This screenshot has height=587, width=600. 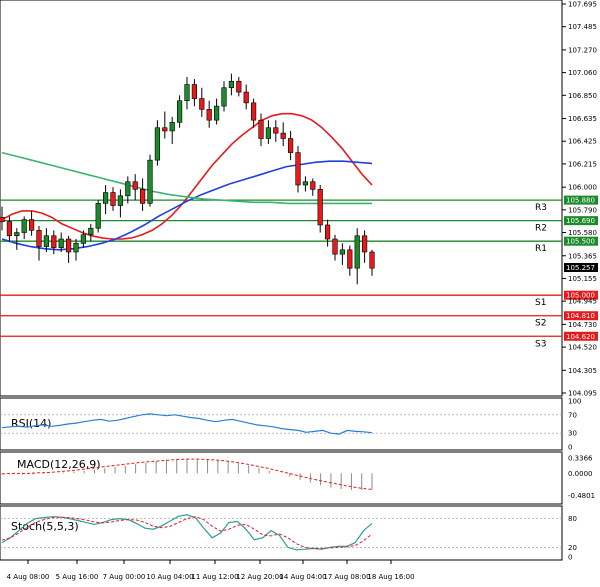 I want to click on level-price-label: 105.880, so click(x=580, y=201).